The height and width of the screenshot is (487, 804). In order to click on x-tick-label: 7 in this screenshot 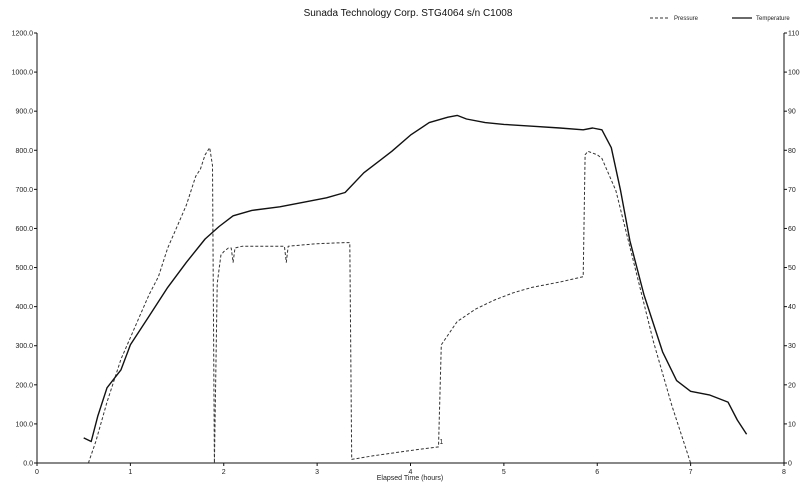, I will do `click(691, 472)`.